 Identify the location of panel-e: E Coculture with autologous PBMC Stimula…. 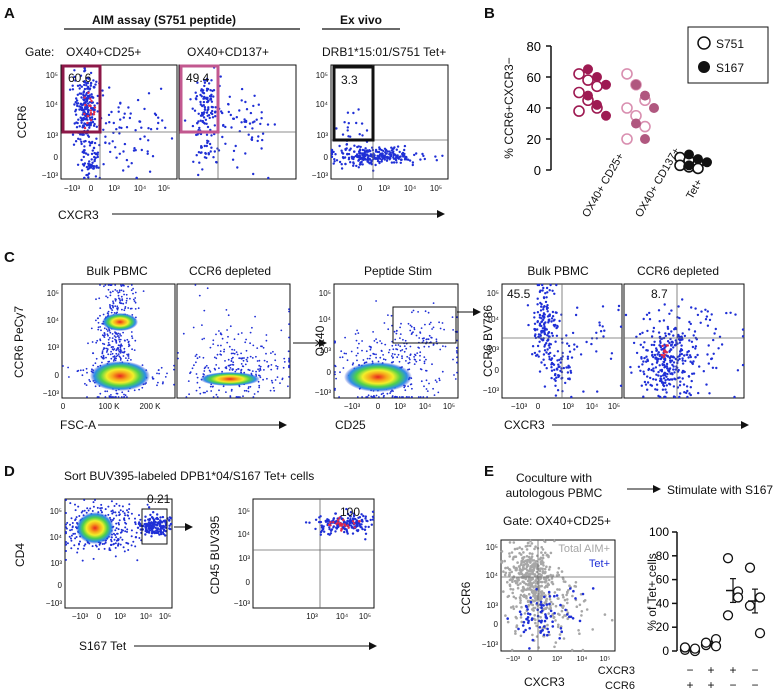
(616, 577).